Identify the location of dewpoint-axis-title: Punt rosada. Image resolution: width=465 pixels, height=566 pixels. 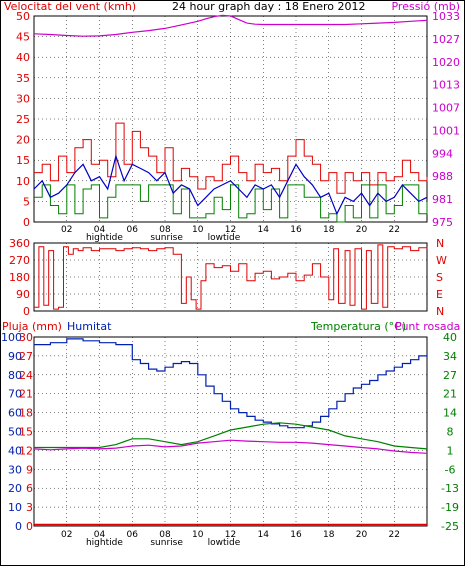
(427, 326).